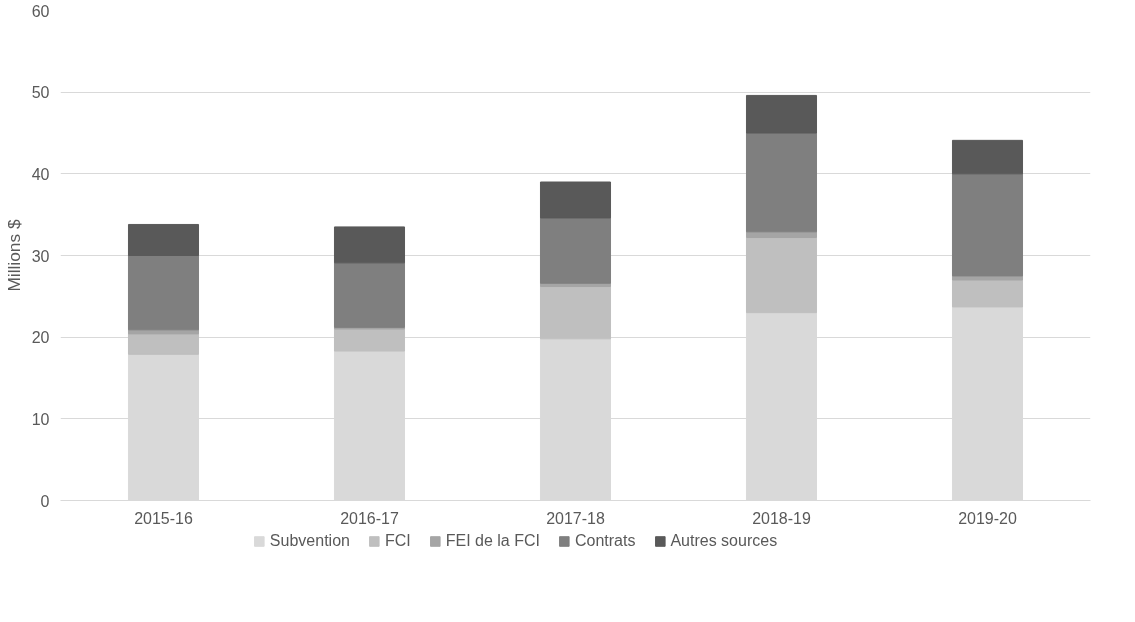 The width and height of the screenshot is (1135, 622). Describe the element at coordinates (781, 518) in the screenshot. I see `x-tick-label: 2018-19` at that location.